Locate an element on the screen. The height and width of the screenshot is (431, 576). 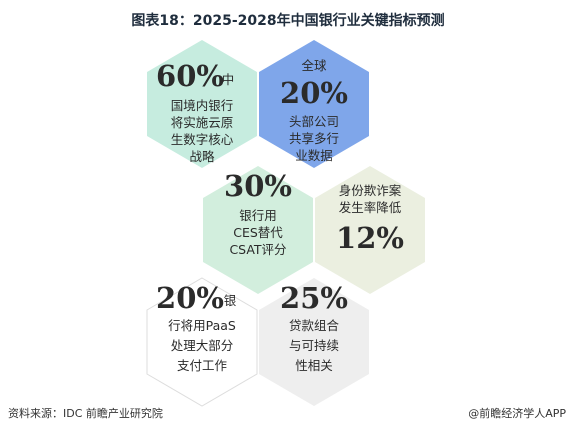
hex-ces-csat-line-2: CES替代 is located at coordinates (258, 232).